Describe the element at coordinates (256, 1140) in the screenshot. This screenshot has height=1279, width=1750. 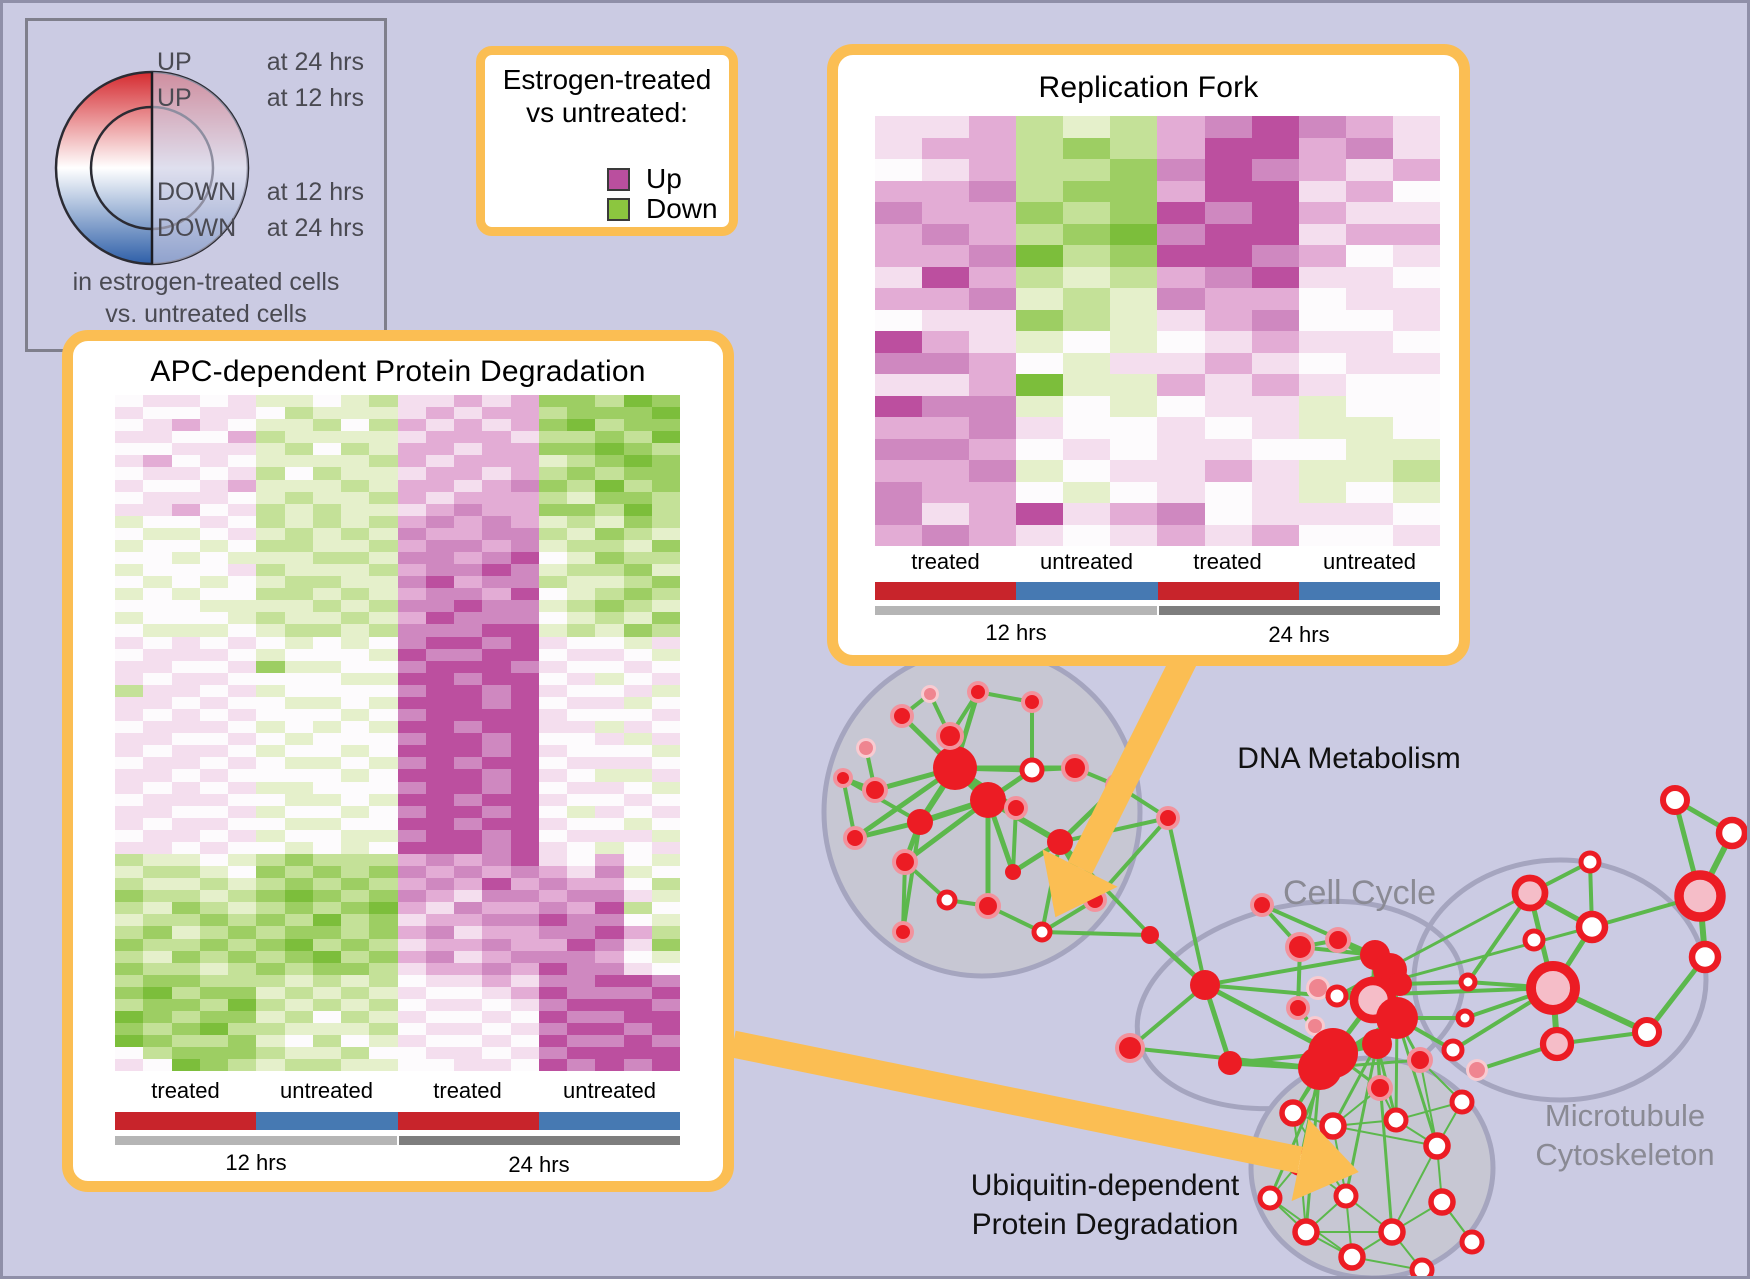
I see `apc-bar-12hrs` at that location.